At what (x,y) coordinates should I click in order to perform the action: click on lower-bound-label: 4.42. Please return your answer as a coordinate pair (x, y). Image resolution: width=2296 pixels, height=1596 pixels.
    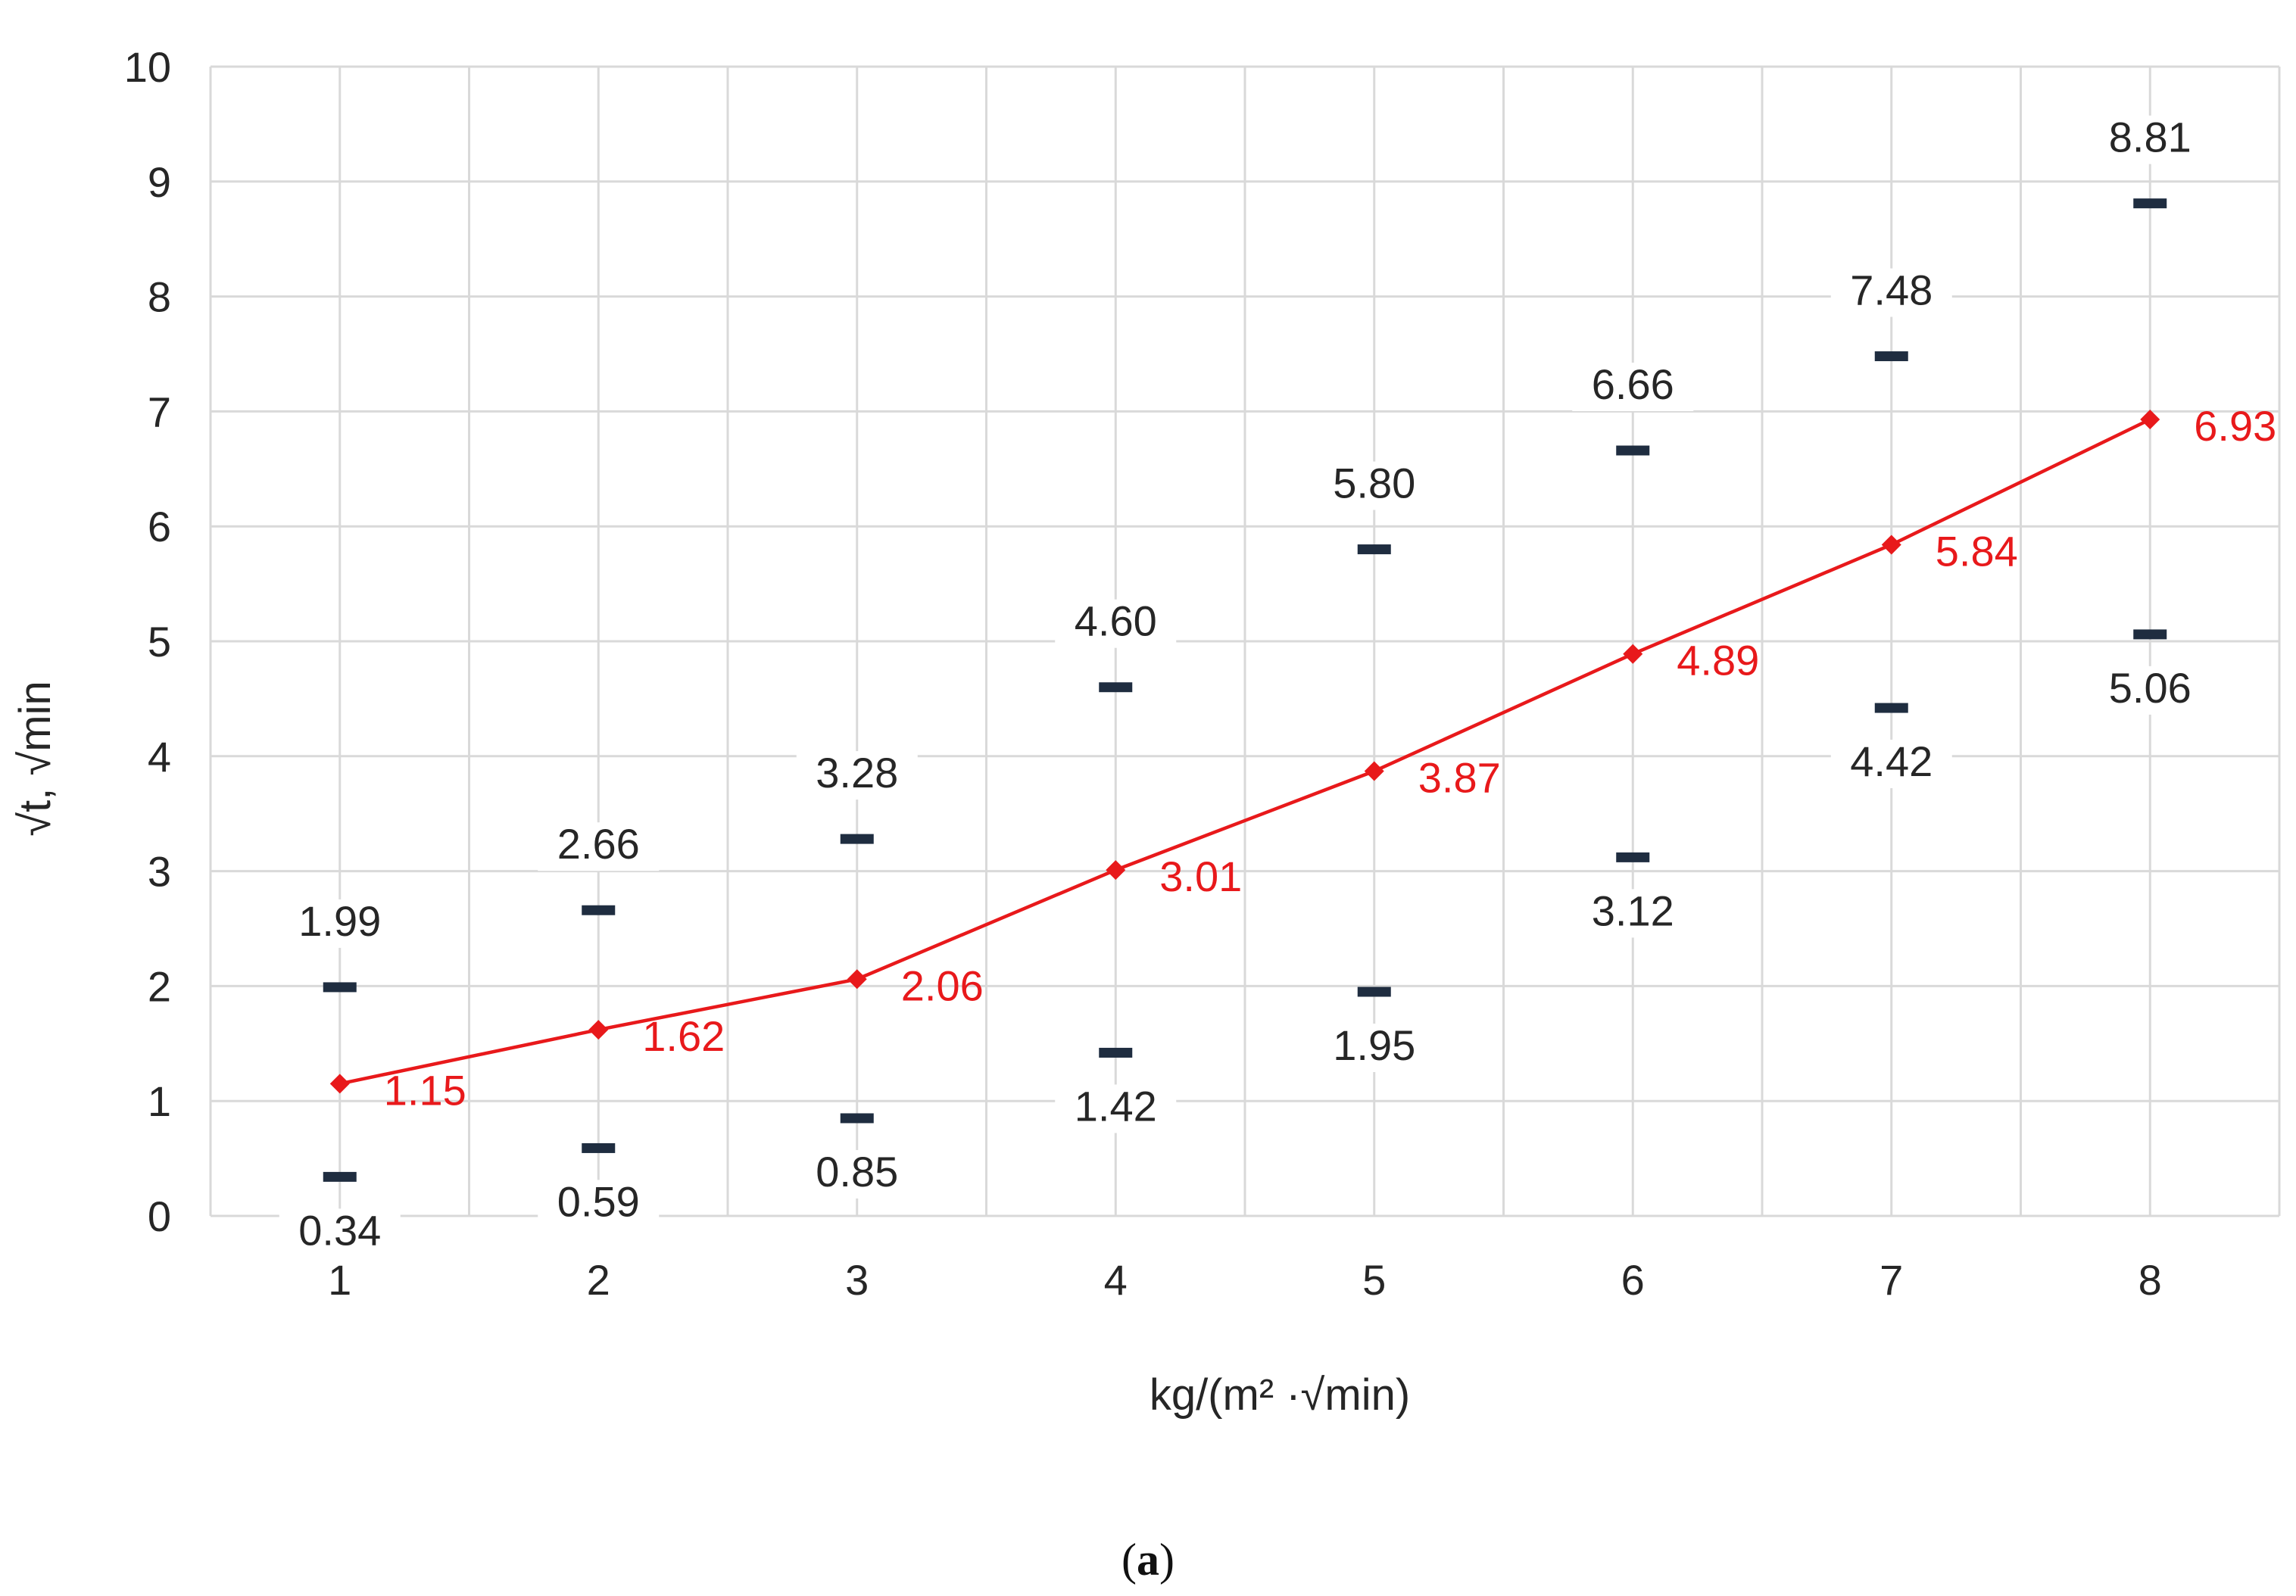
    Looking at the image, I should click on (1891, 761).